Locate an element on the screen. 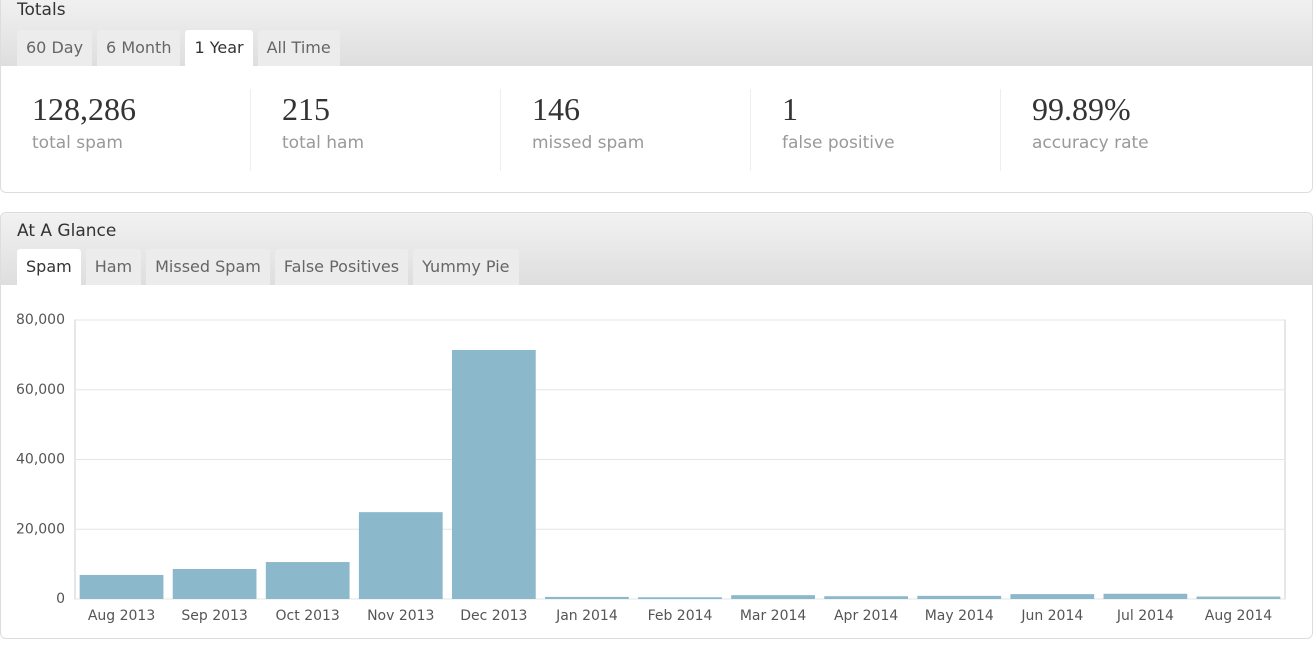 The image size is (1314, 654). tab: 60 Day is located at coordinates (55, 48).